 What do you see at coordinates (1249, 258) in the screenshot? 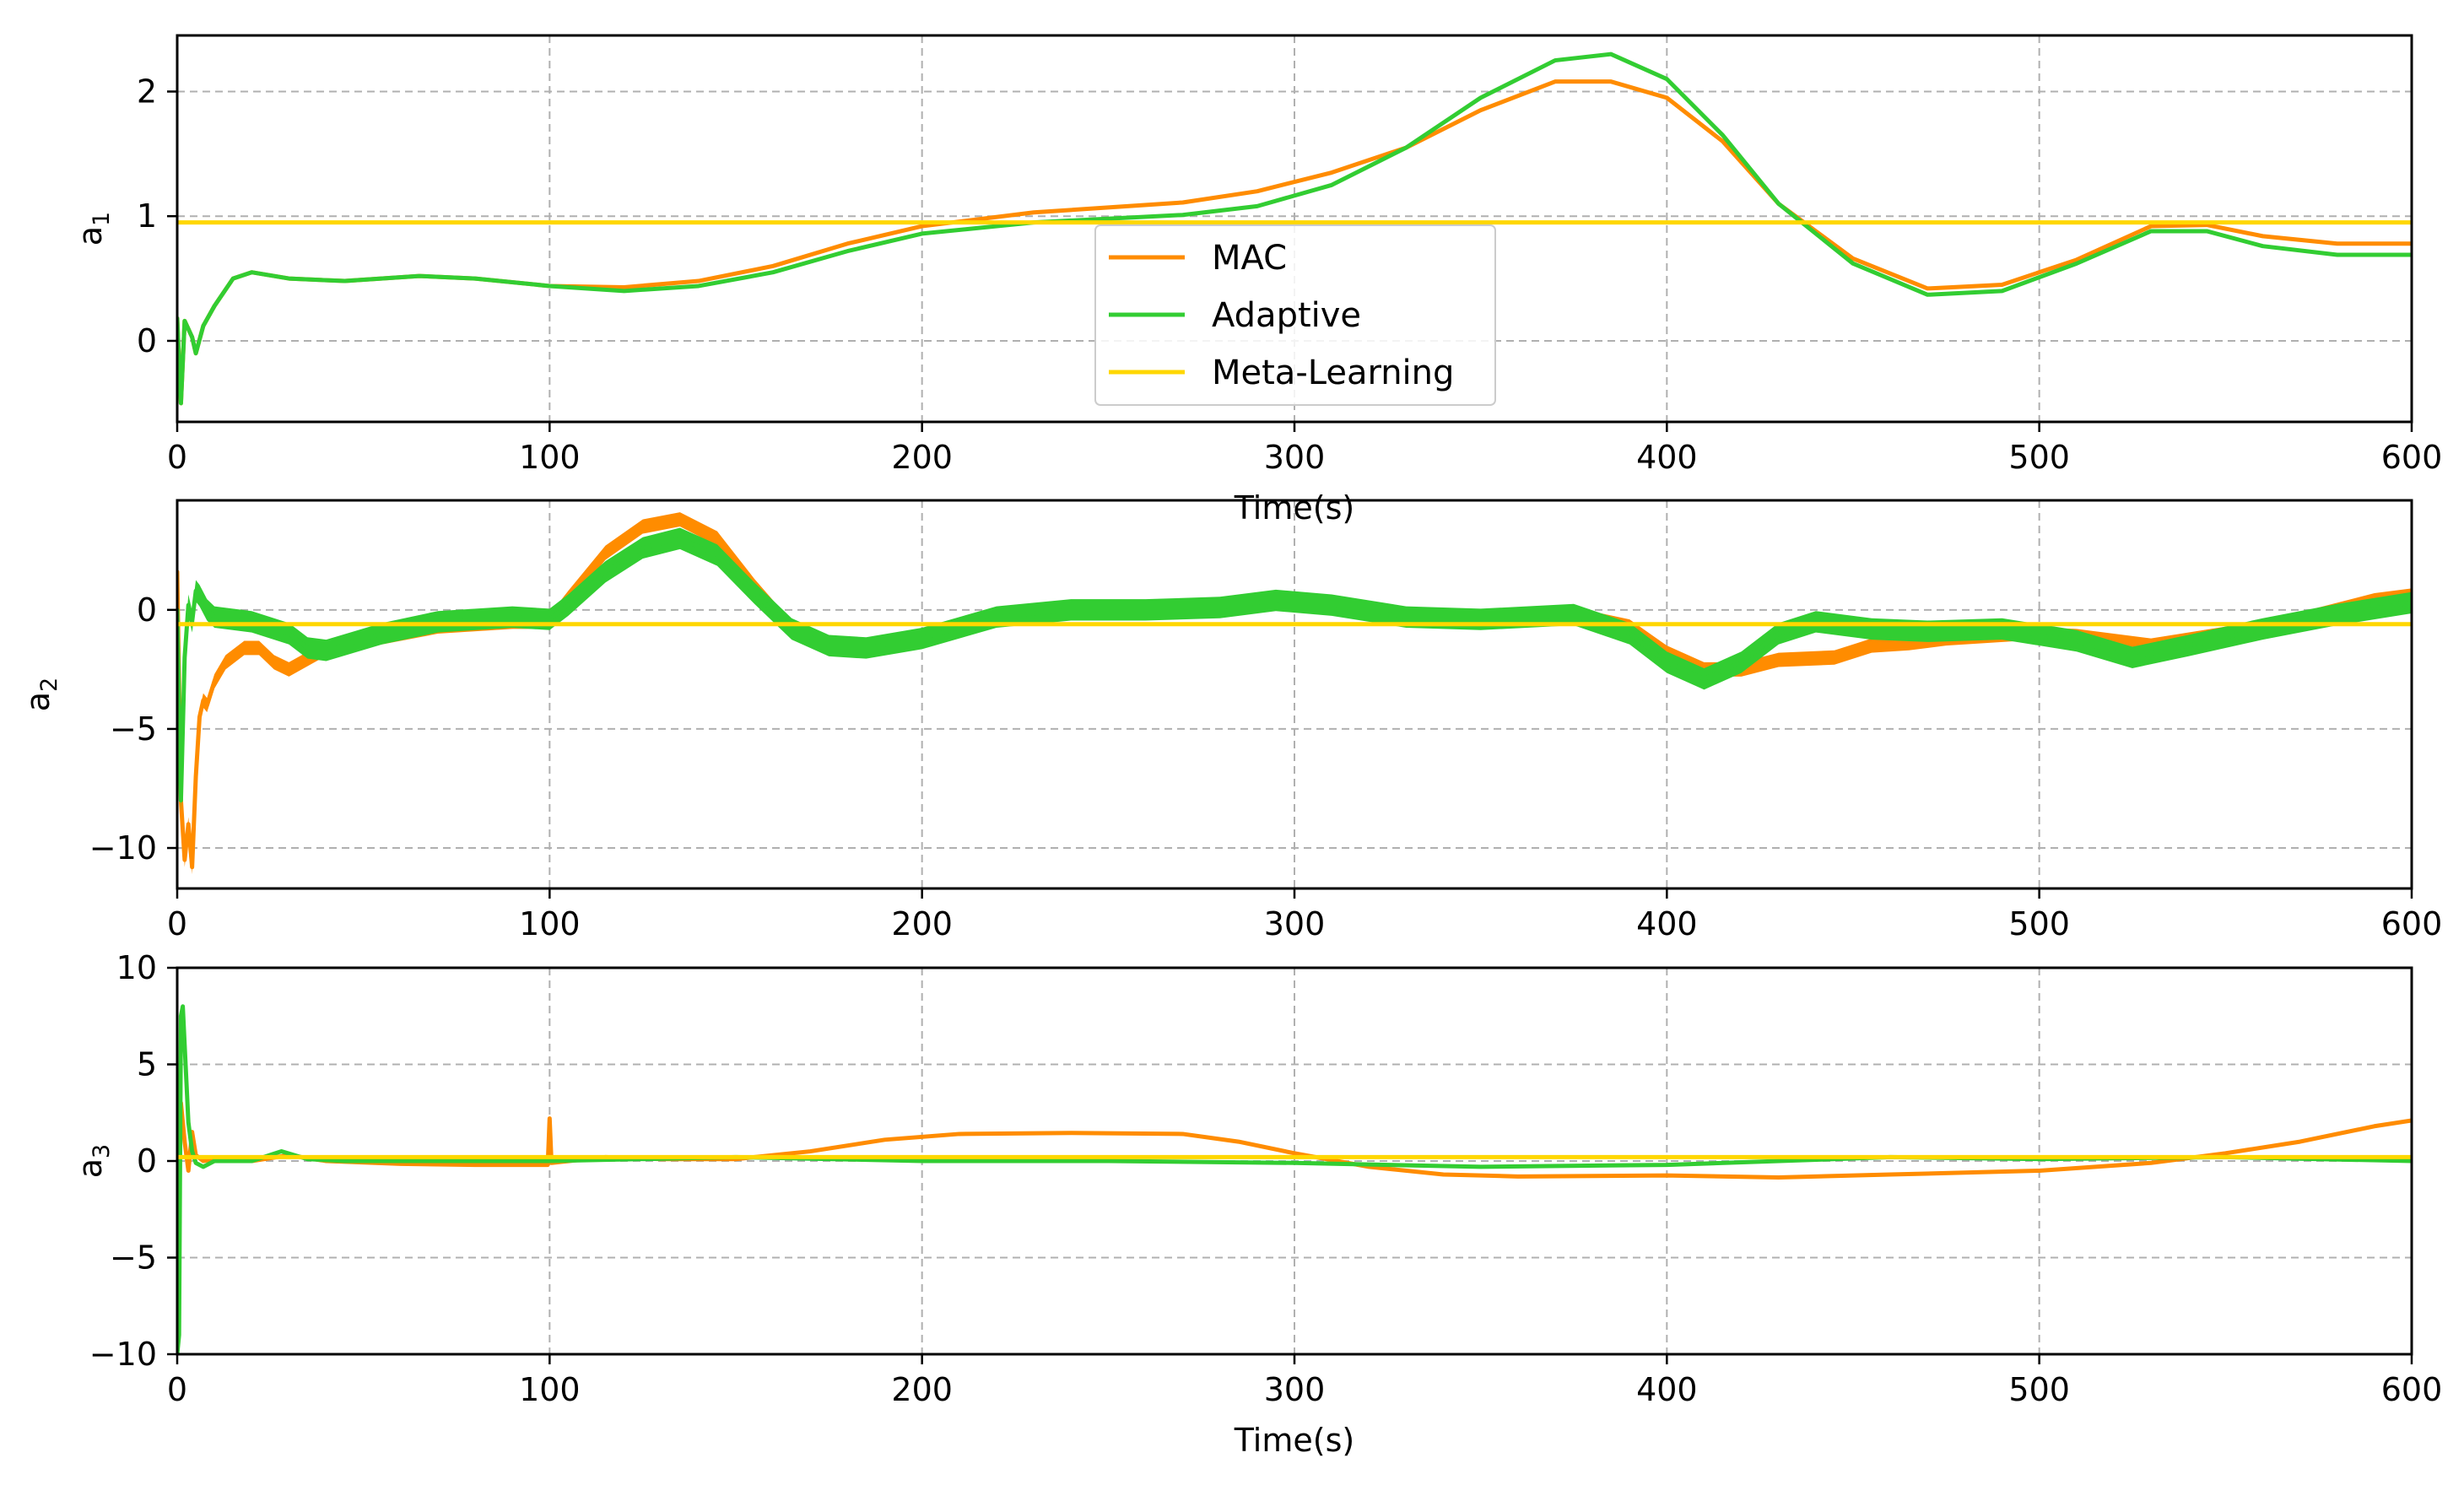
I see `legend-label-mac: MAC` at bounding box center [1249, 258].